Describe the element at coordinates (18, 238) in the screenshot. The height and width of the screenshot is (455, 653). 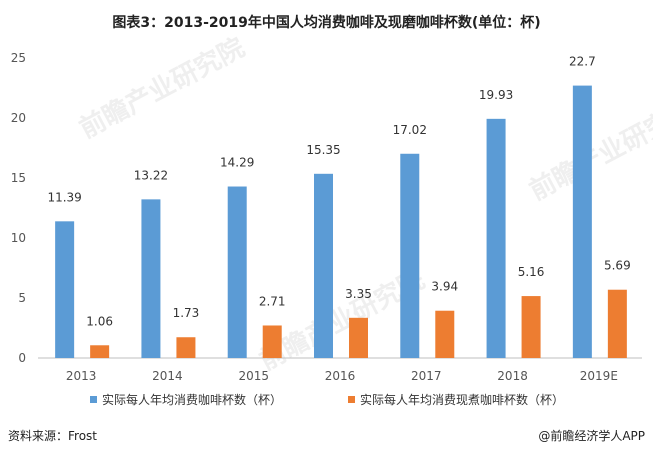
I see `y-tick-label: 10` at that location.